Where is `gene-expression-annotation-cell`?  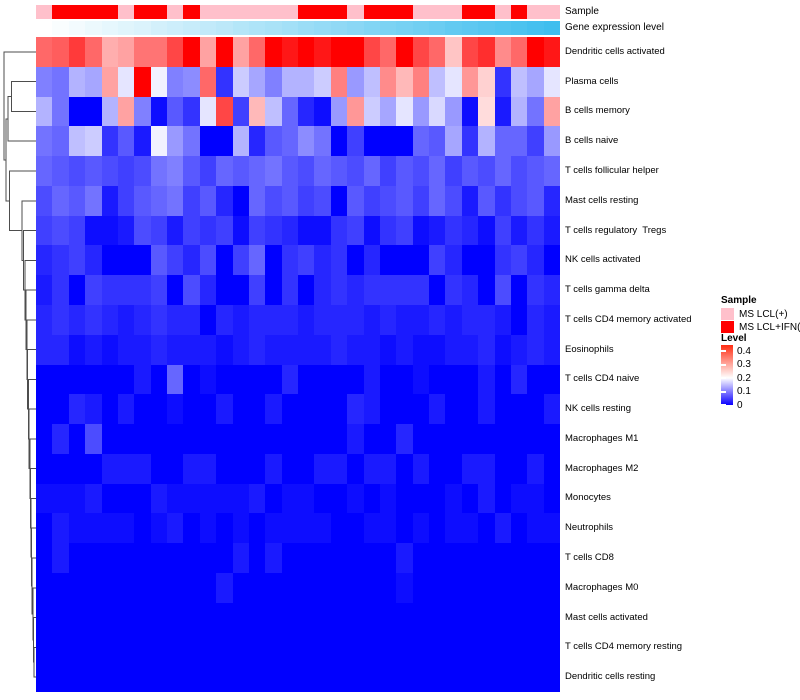
gene-expression-annotation-cell is located at coordinates (44, 28).